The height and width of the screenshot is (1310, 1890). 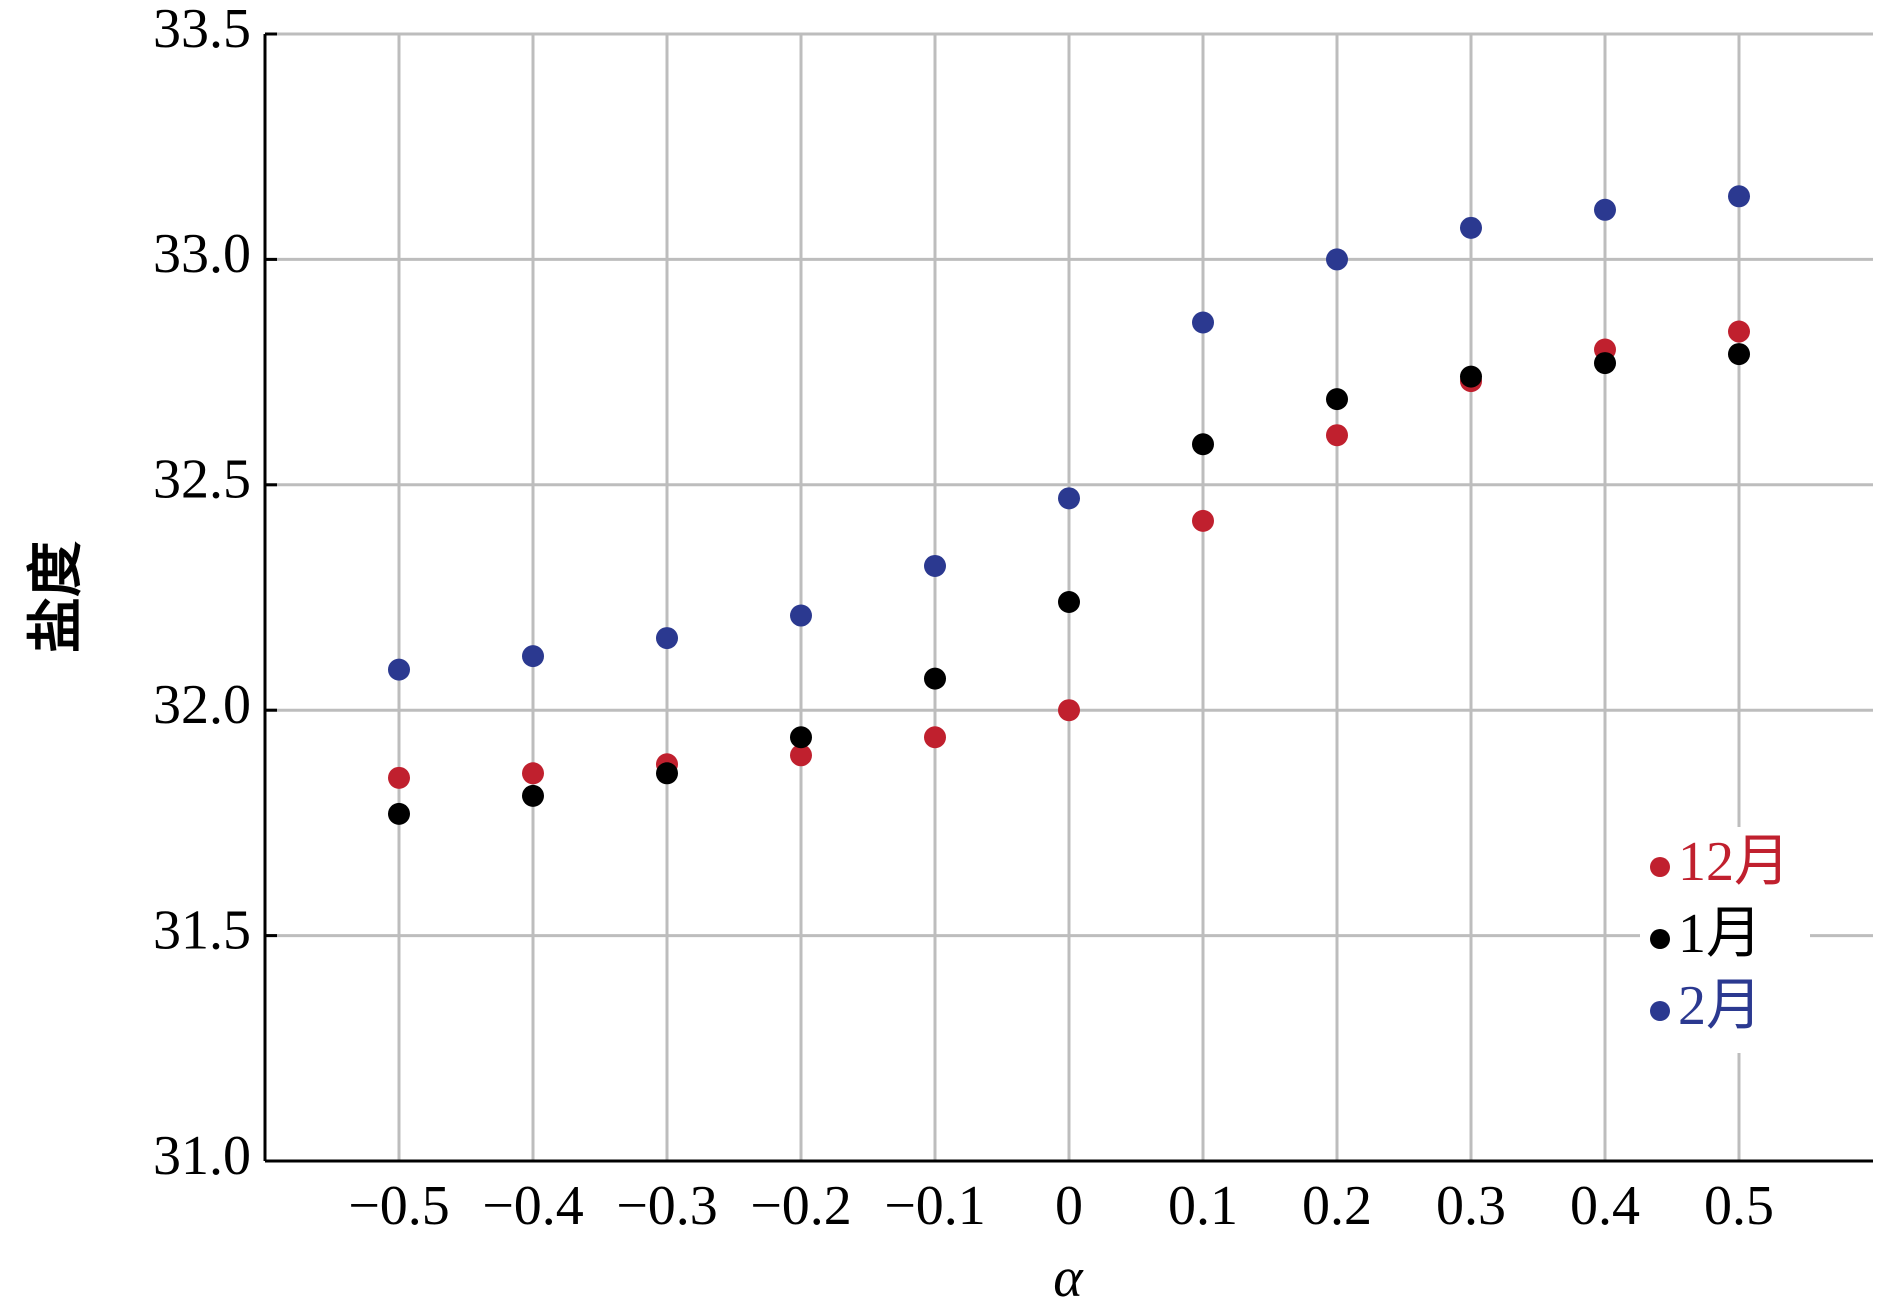 What do you see at coordinates (399, 1206) in the screenshot?
I see `x-tick-label: −0.5` at bounding box center [399, 1206].